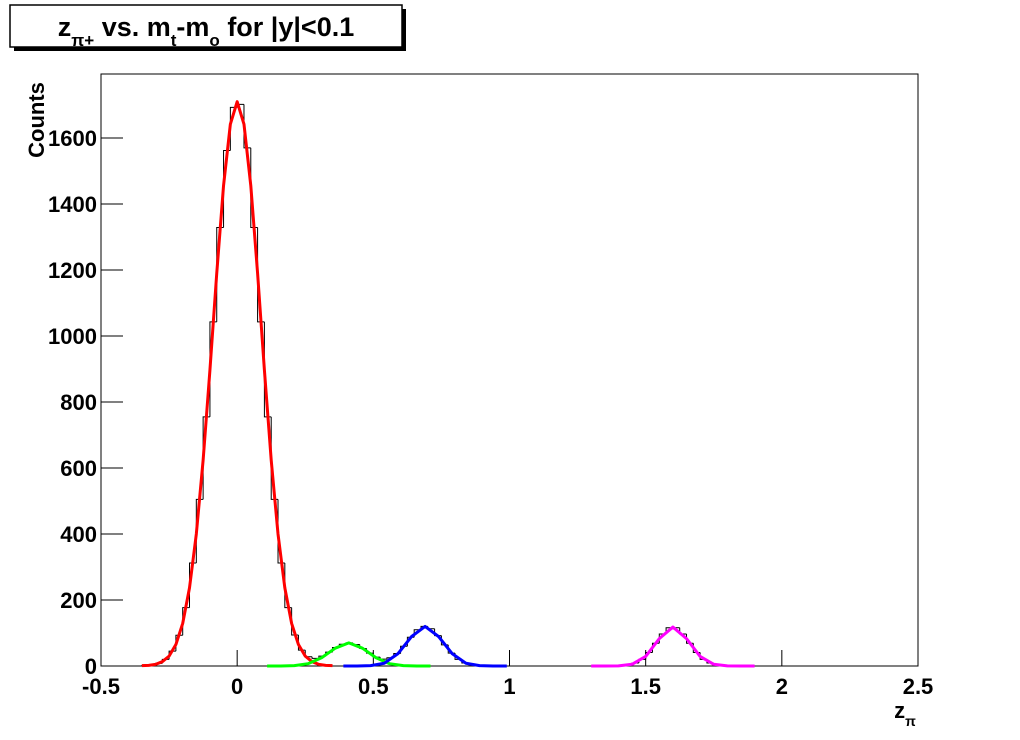 Image resolution: width=1020 pixels, height=740 pixels. I want to click on x-tick-label: 0, so click(237, 686).